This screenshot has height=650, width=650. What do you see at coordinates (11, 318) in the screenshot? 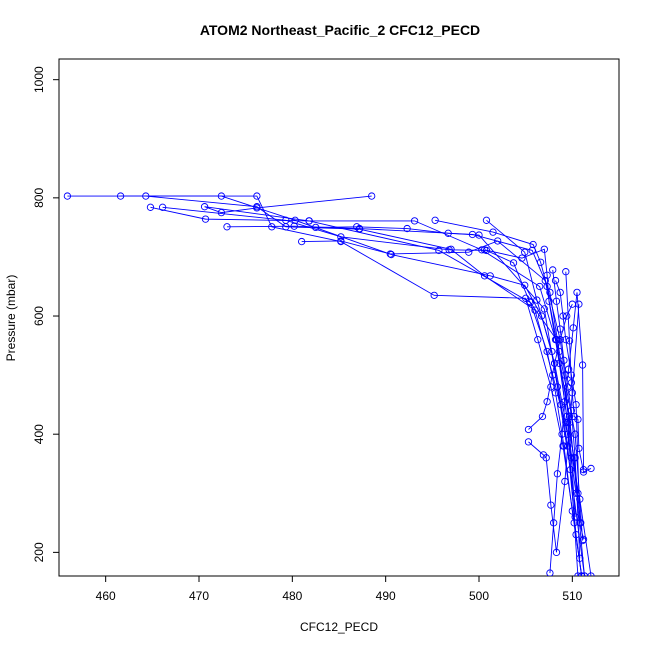
I see `y-axis-label: Pressure (mbar)` at bounding box center [11, 318].